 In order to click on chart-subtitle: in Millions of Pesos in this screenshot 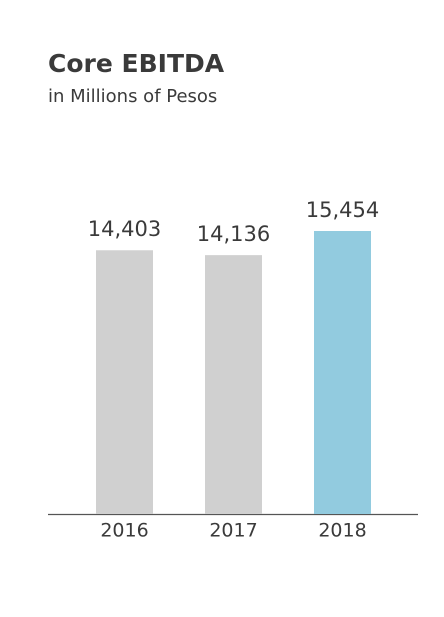, I will do `click(132, 96)`.